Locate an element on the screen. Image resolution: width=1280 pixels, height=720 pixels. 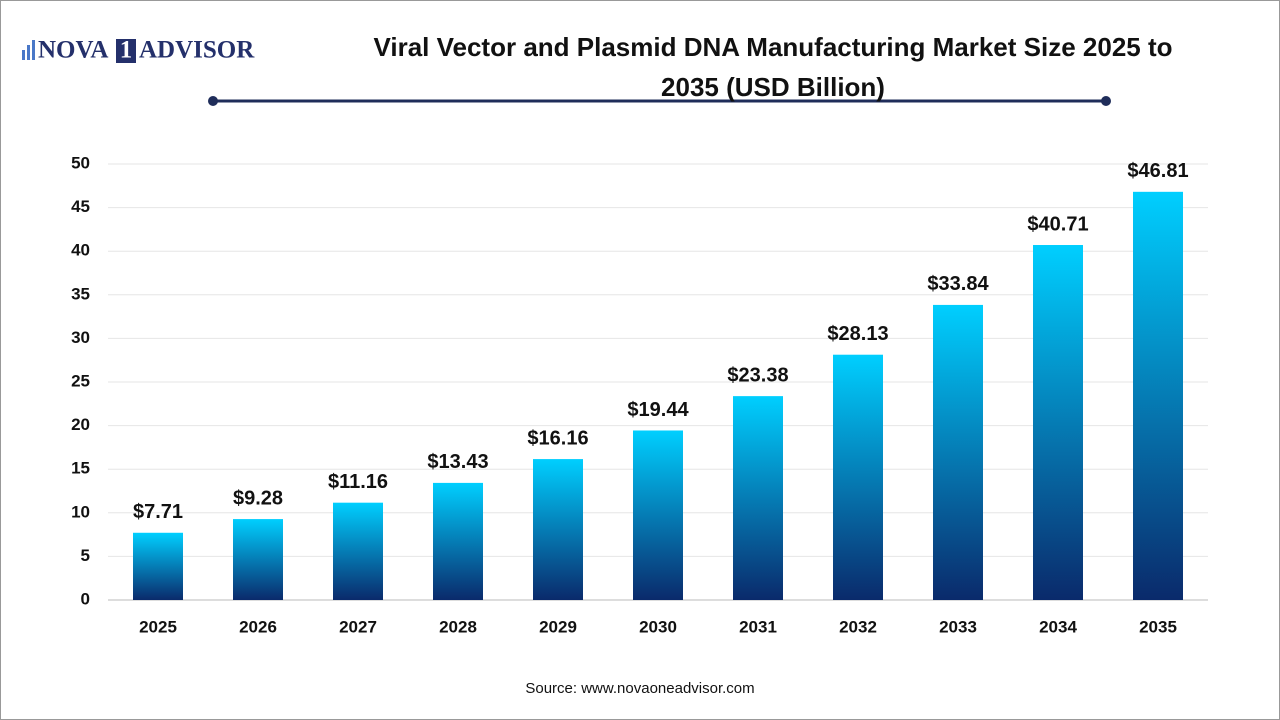
x-tick-label: 2026 is located at coordinates (258, 626).